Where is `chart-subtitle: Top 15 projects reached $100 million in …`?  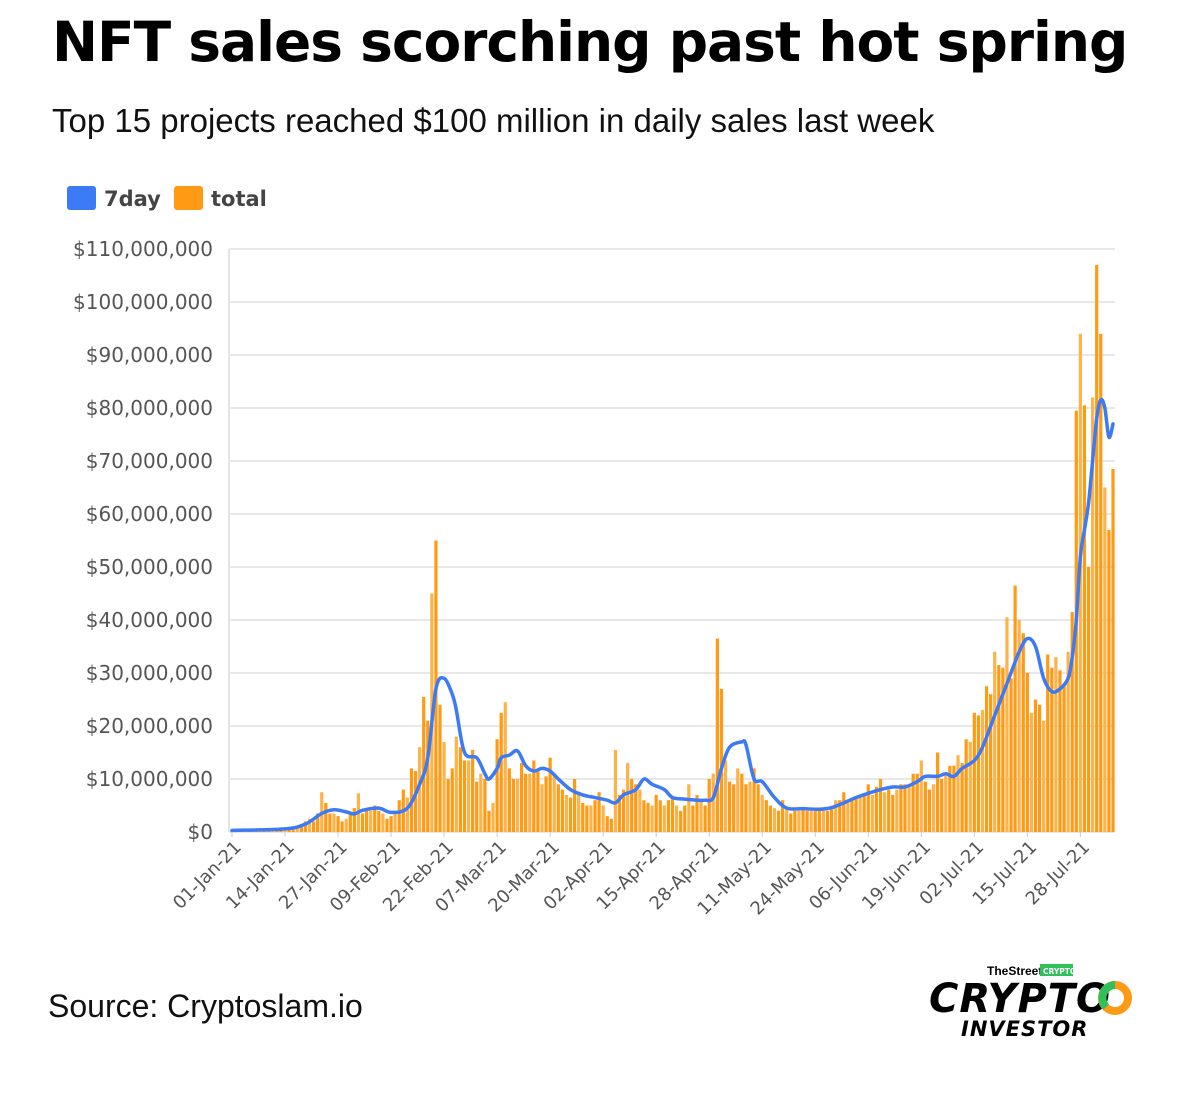
chart-subtitle: Top 15 projects reached $100 million in … is located at coordinates (493, 120).